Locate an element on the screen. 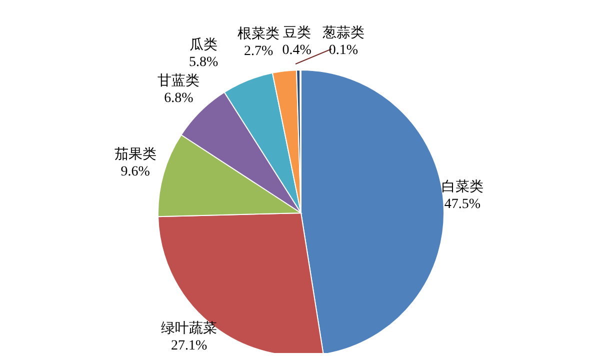  slice-label: 甘蓝类 is located at coordinates (179, 81).